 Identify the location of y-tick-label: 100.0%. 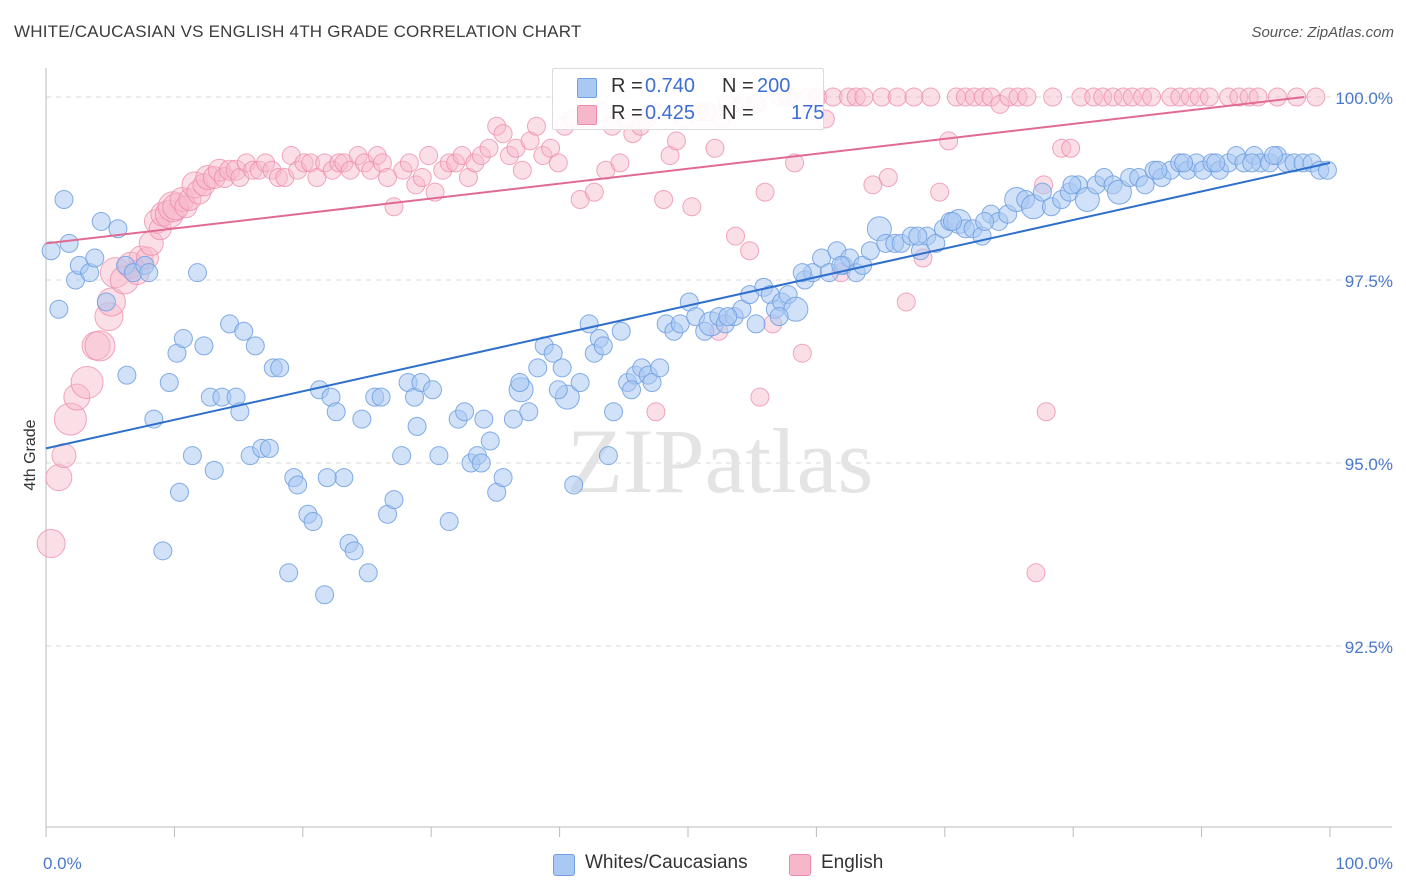
(1364, 98).